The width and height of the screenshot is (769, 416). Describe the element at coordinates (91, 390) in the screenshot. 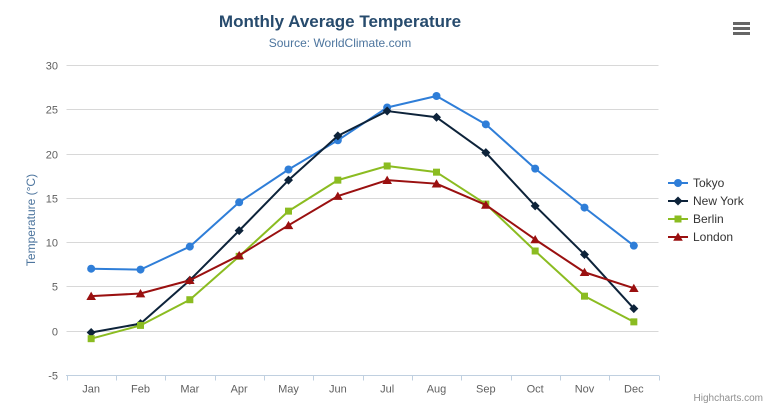

I see `x-axis-label: Jan` at that location.